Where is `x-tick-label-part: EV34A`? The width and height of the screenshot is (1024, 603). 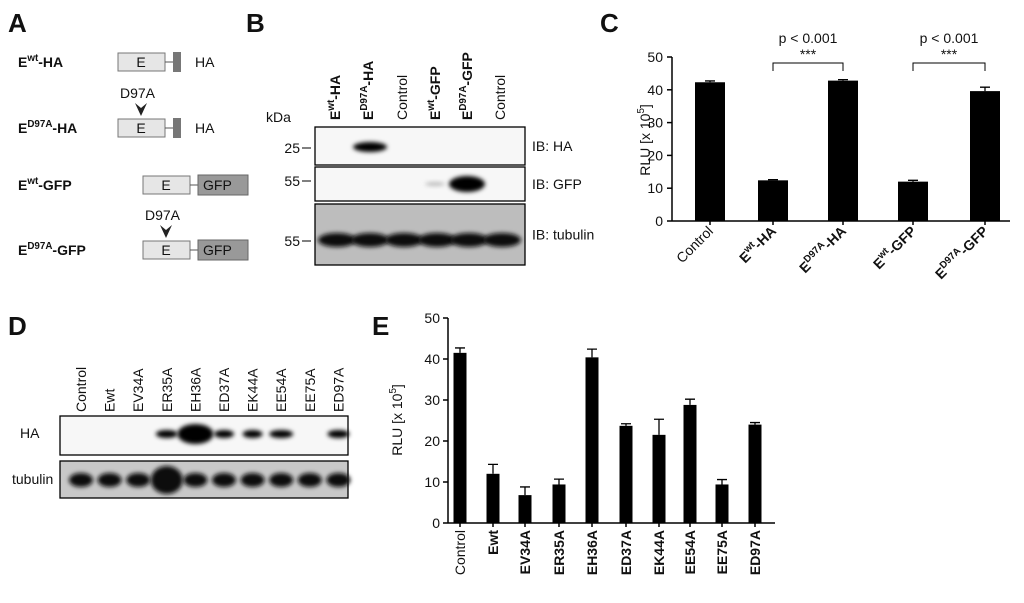 x-tick-label-part: EV34A is located at coordinates (525, 552).